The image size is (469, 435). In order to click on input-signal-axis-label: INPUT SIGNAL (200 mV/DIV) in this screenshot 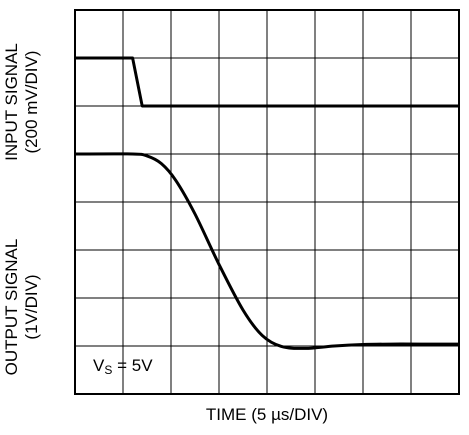, I will do `click(22, 102)`.